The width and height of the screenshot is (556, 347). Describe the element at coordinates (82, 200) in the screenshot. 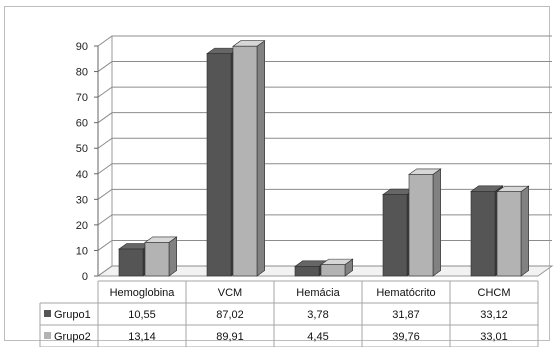

I see `y-tick-label: 30` at that location.